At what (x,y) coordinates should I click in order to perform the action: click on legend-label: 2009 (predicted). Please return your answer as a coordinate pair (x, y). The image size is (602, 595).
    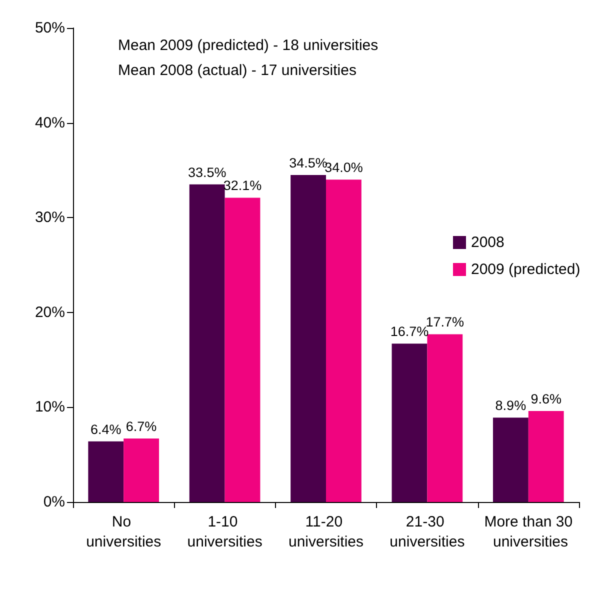
    Looking at the image, I should click on (525, 269).